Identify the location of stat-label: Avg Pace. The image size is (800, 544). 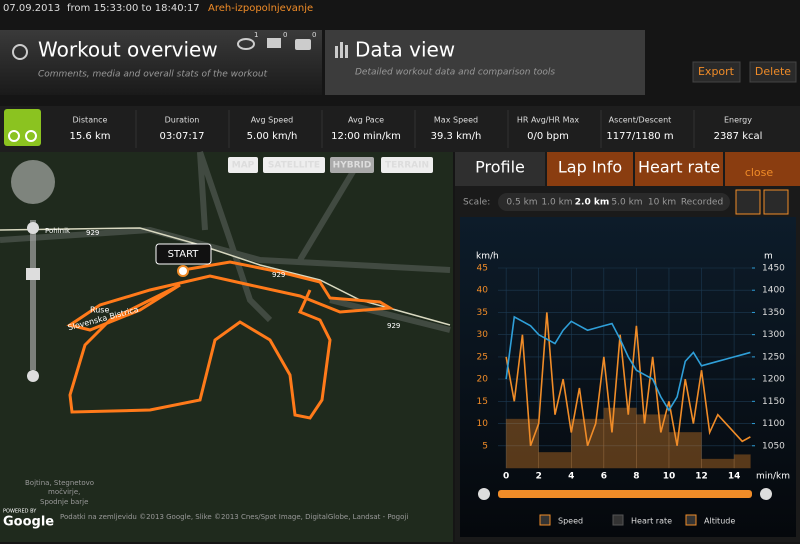
(366, 120).